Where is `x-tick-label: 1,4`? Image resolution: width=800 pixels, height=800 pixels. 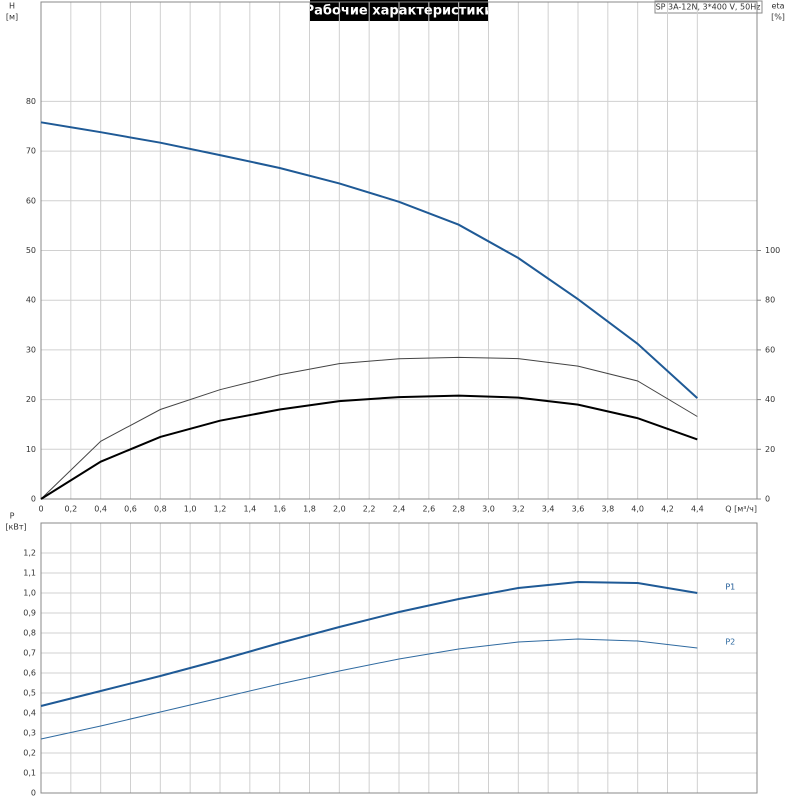 x-tick-label: 1,4 is located at coordinates (249, 509).